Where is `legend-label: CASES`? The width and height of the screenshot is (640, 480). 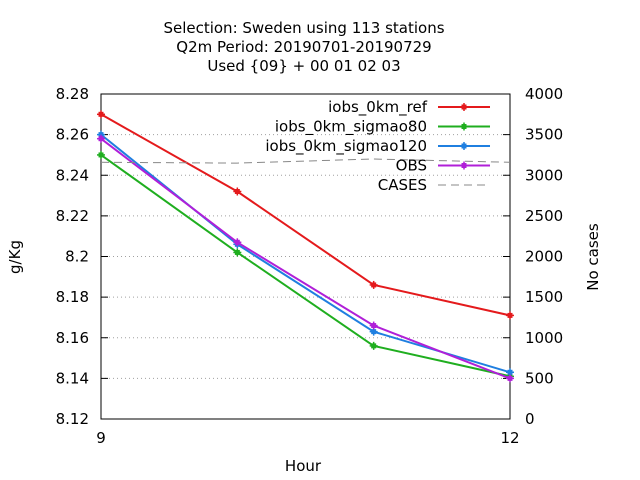
legend-label: CASES is located at coordinates (402, 185).